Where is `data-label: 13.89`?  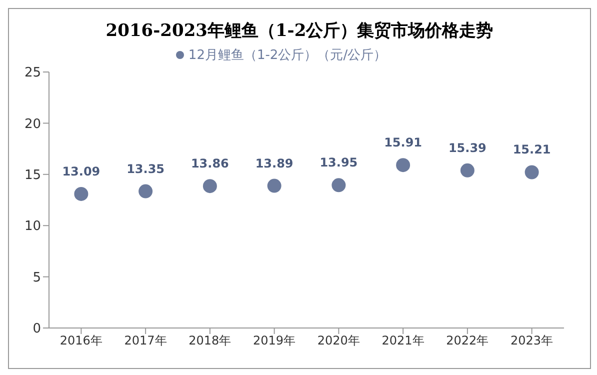 data-label: 13.89 is located at coordinates (274, 163).